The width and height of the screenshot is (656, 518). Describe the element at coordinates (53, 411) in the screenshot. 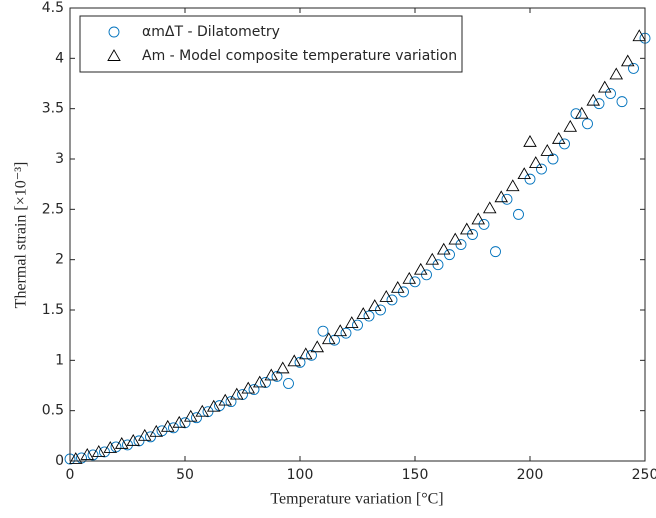

I see `y-tick-label: 0.5` at that location.